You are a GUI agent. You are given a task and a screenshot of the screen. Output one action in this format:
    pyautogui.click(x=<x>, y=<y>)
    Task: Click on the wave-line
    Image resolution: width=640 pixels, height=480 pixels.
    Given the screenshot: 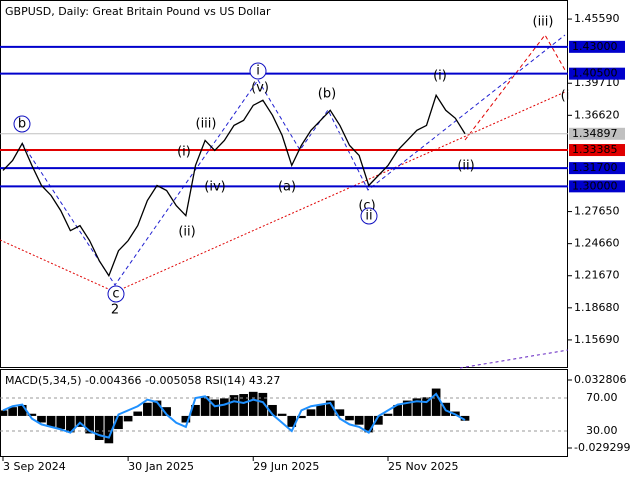 What is the action you would take?
    pyautogui.click(x=515, y=87)
    